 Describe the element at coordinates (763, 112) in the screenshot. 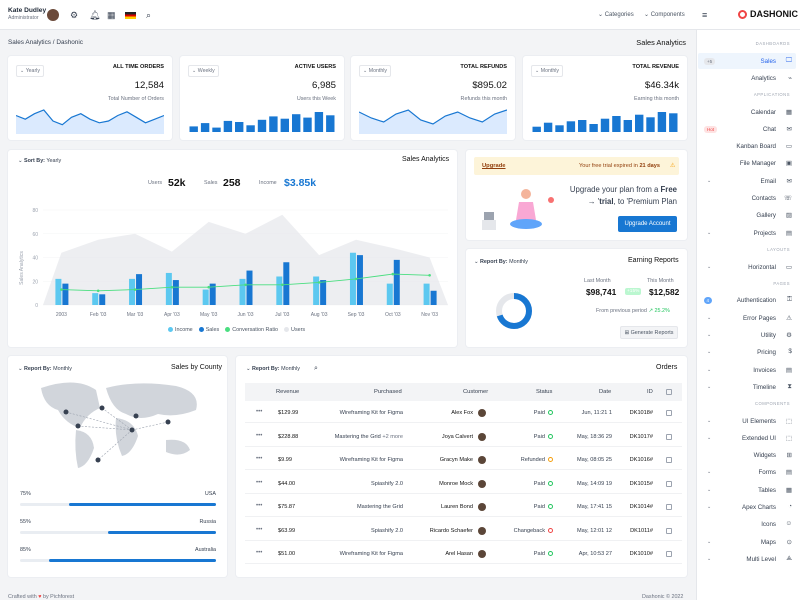

I see `sidebar-item-calendar: Calendar` at that location.